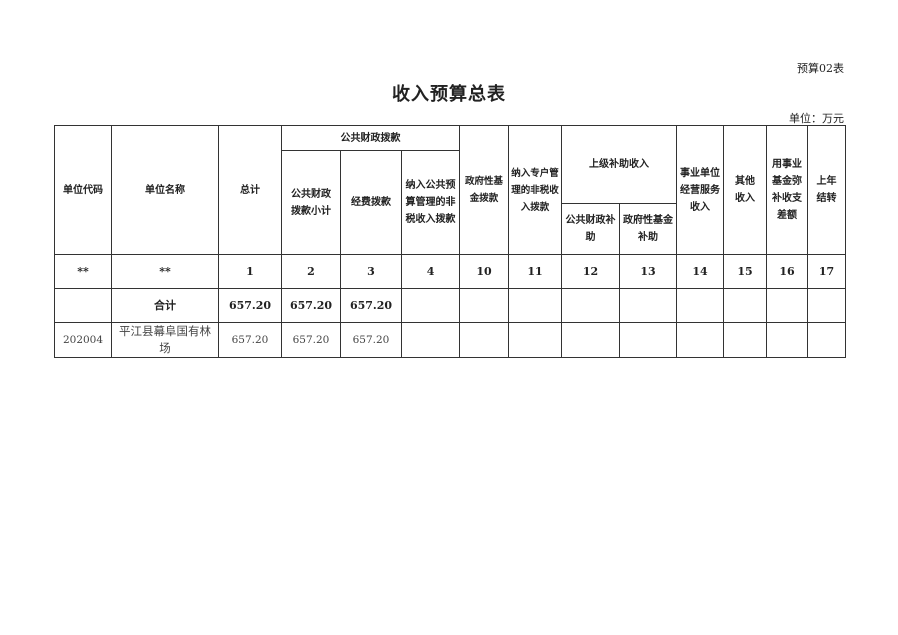 Image resolution: width=898 pixels, height=635 pixels. Describe the element at coordinates (619, 164) in the screenshot. I see `header-superior: 上级补助收入` at that location.